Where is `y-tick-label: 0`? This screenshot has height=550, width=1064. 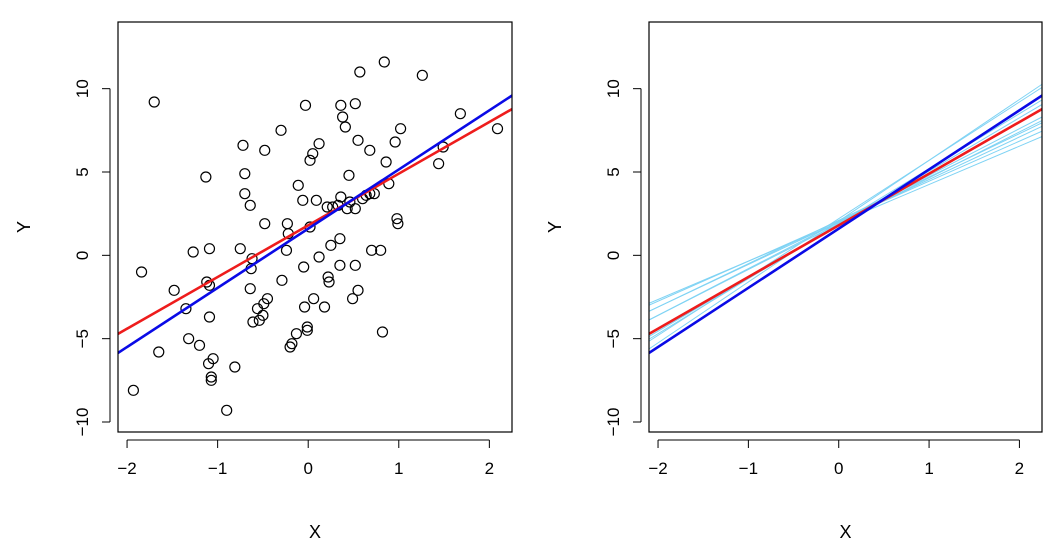 y-tick-label: 0 is located at coordinates (613, 255).